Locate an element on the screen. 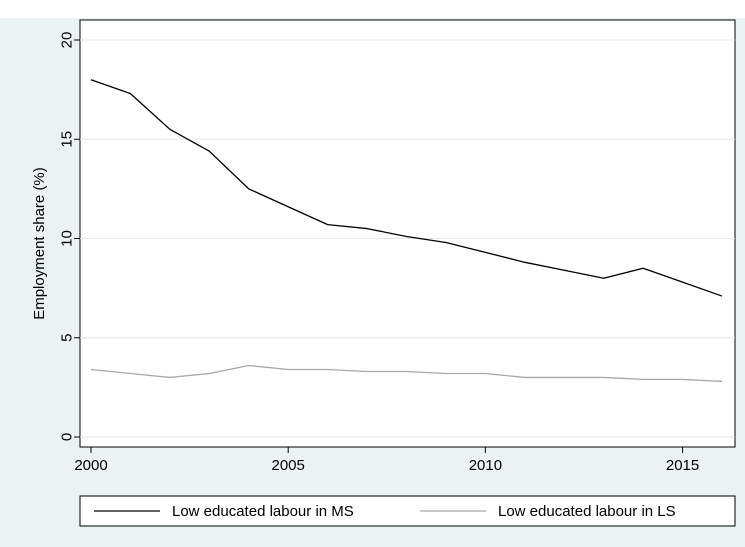 This screenshot has width=745, height=547. x-tick-label: 2000 is located at coordinates (90, 465).